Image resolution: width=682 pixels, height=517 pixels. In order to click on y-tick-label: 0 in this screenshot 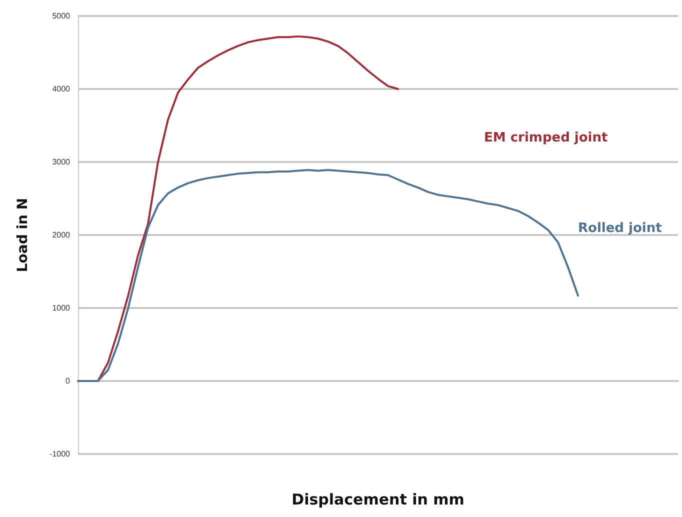, I will do `click(68, 381)`.